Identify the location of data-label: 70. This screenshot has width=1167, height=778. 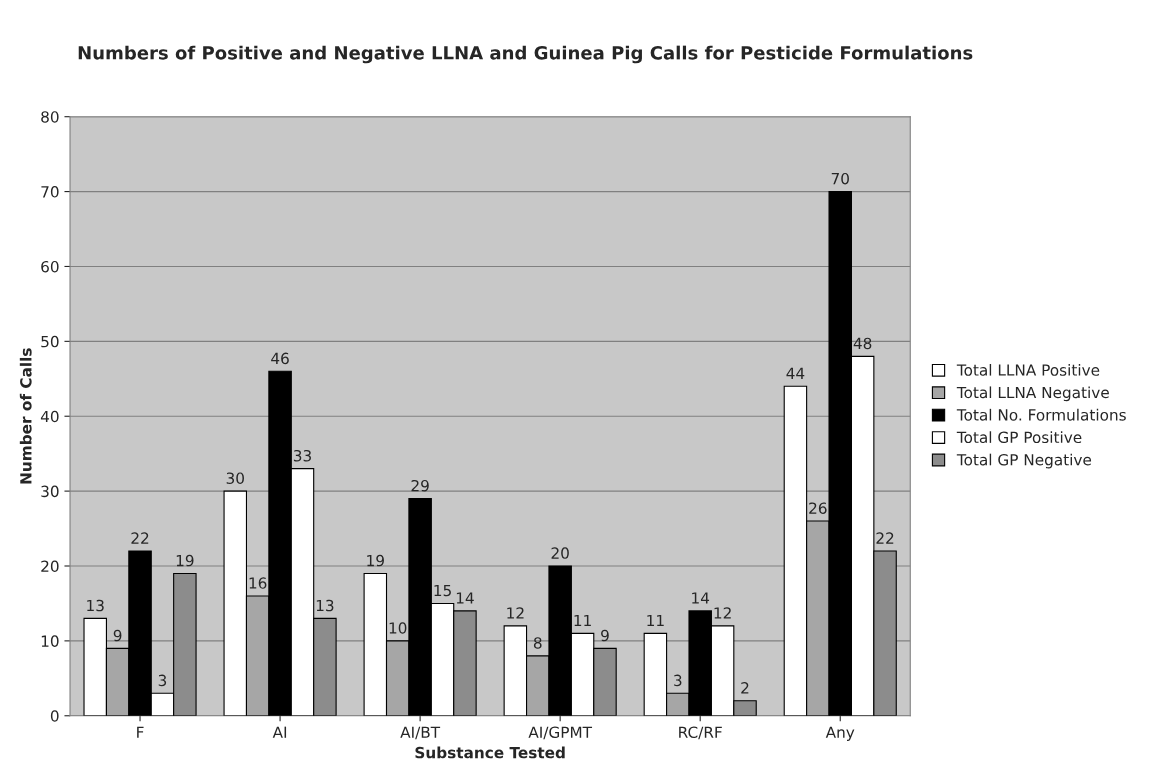
(840, 178).